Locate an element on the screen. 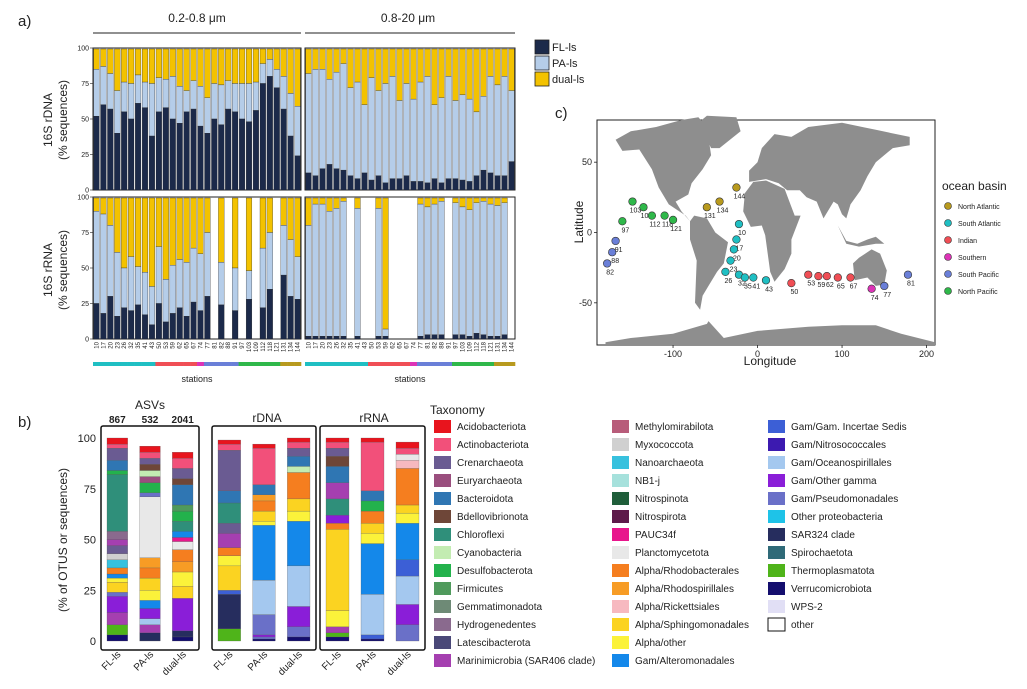 Image resolution: width=1027 pixels, height=689 pixels. taxonomy-label: Gam/Nitrosococcales is located at coordinates (838, 445).